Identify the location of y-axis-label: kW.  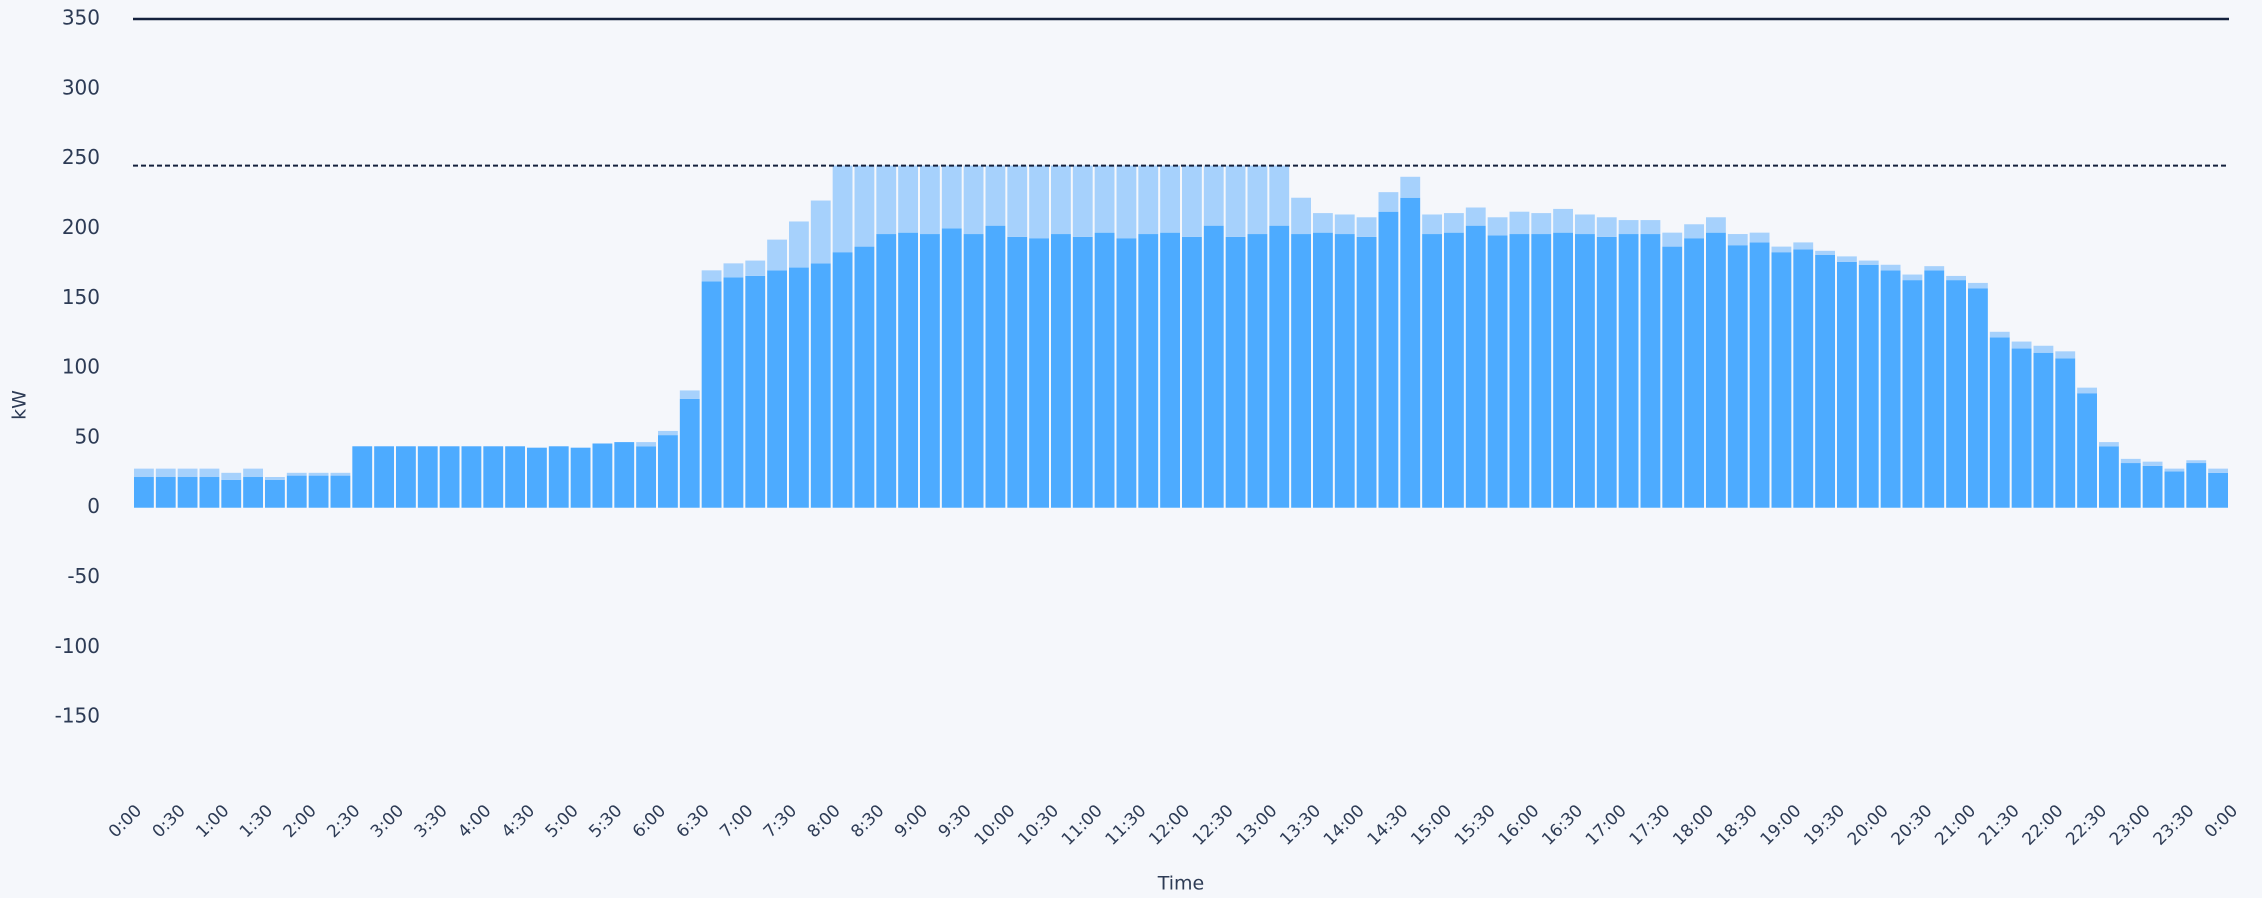
(20, 405).